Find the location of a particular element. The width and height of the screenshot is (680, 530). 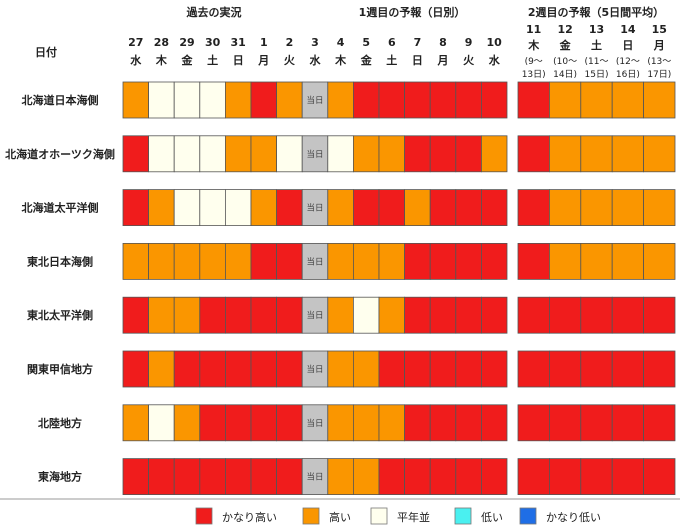

region-label: 東北太平洋側 is located at coordinates (60, 315).